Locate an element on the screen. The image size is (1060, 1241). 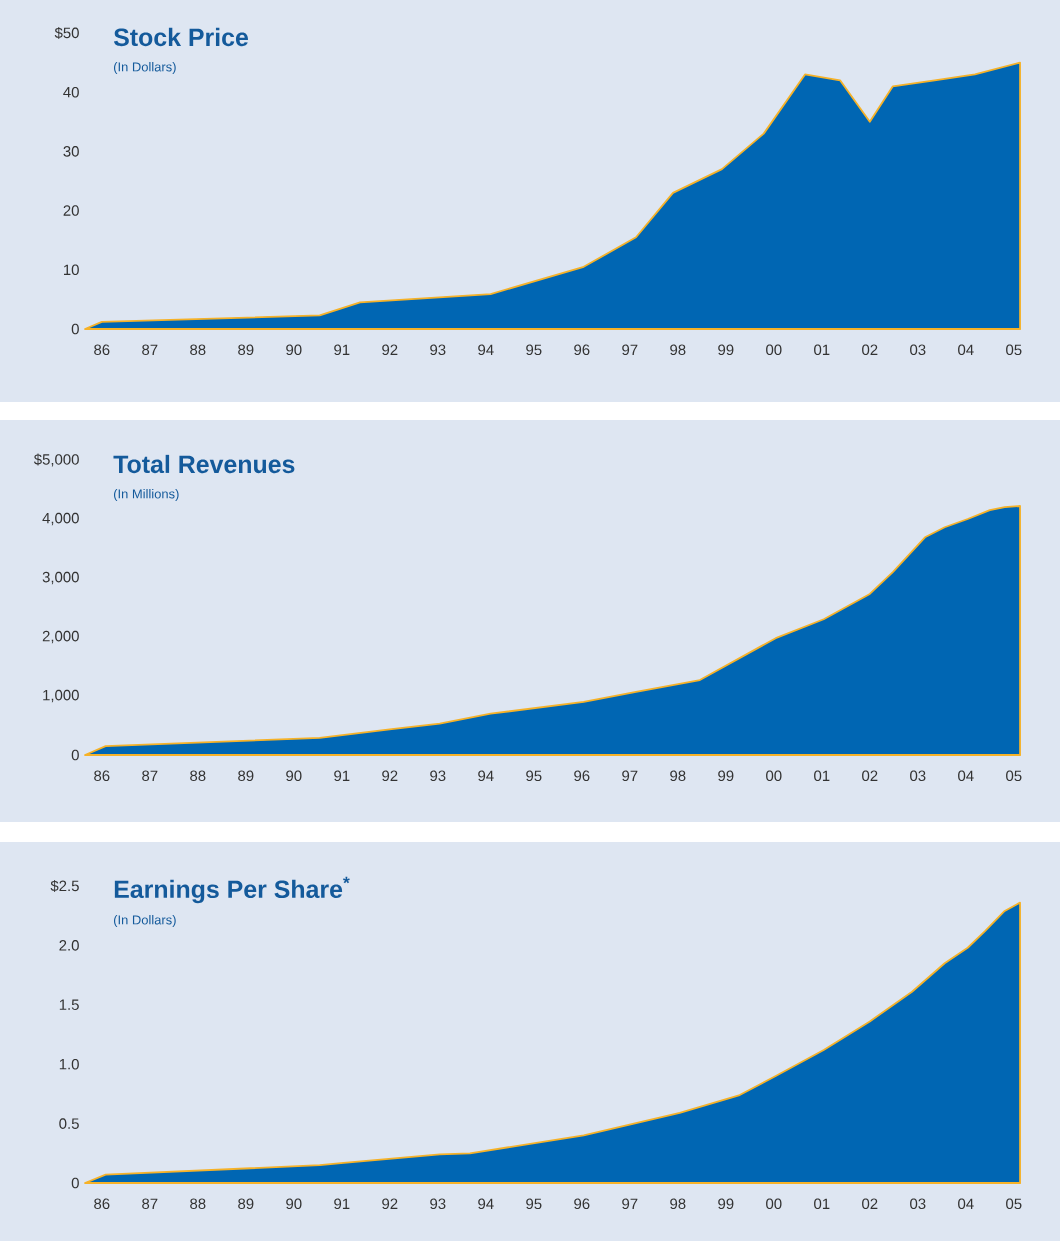
chart-title: Stock Price is located at coordinates (180, 37).